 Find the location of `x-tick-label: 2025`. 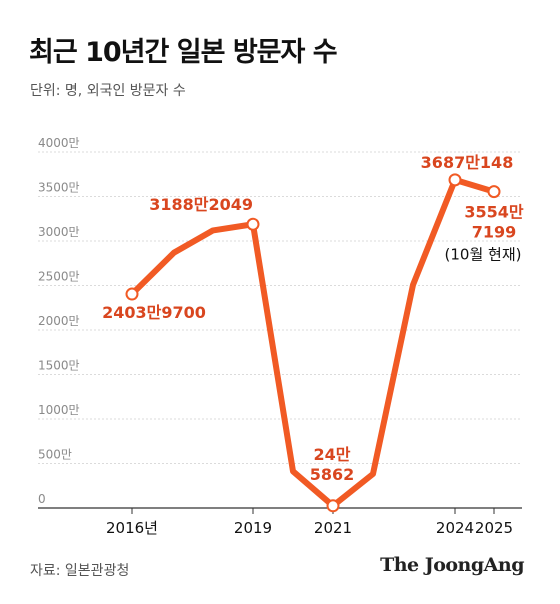

x-tick-label: 2025 is located at coordinates (494, 528).